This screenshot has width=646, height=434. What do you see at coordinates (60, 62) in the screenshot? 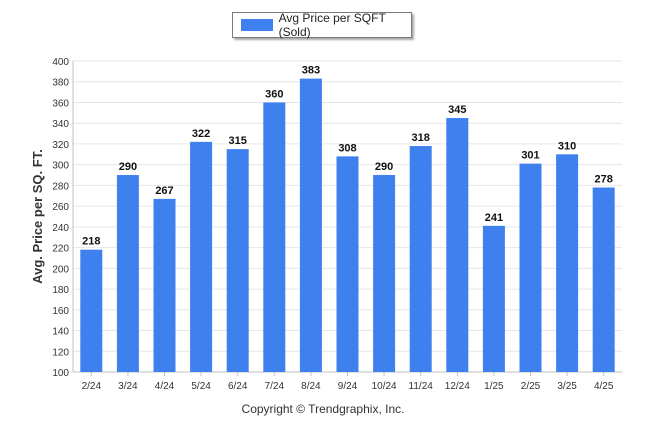
I see `y-tick-label: 400` at bounding box center [60, 62].